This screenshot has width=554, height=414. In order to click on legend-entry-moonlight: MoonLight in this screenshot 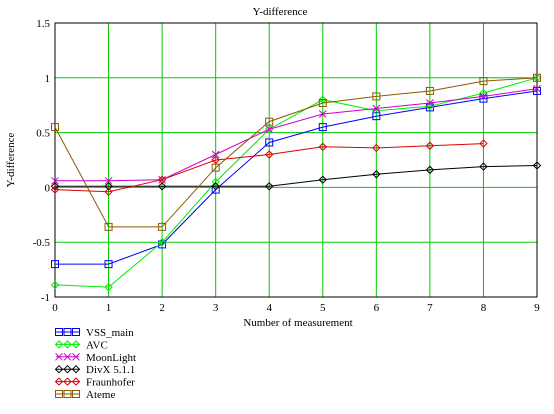, I will do `click(95, 358)`.